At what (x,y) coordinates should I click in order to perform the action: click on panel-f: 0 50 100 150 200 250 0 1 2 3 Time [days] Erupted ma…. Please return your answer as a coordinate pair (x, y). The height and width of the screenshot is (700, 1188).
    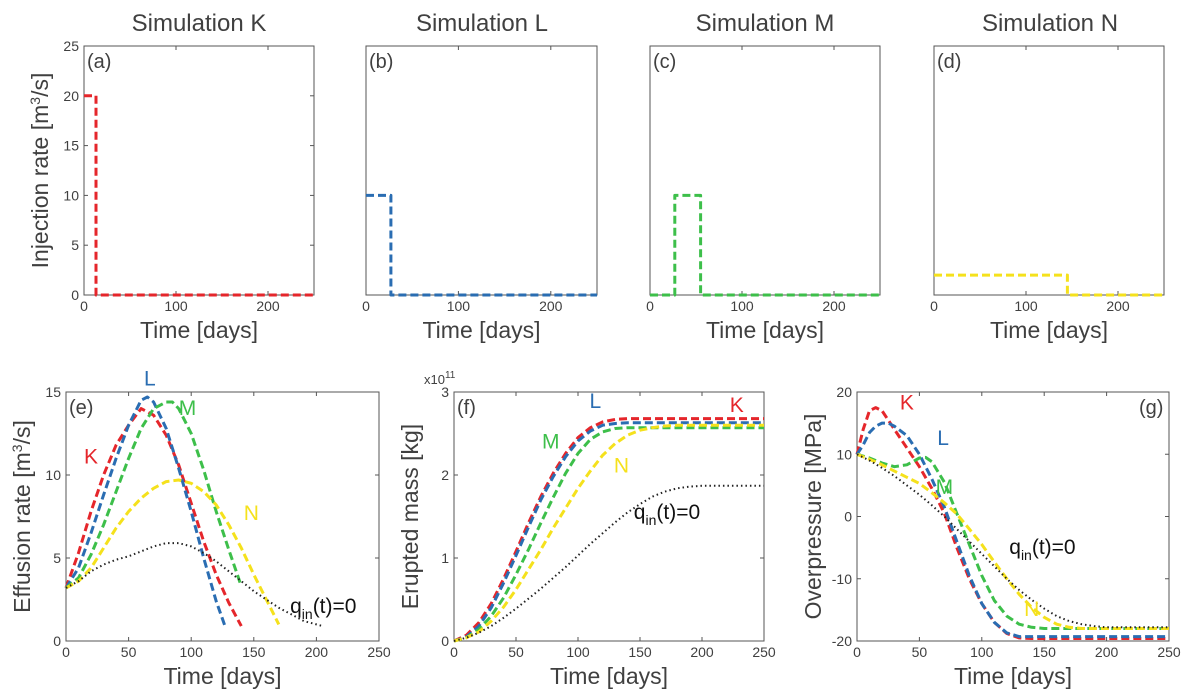
    Looking at the image, I should click on (586, 529).